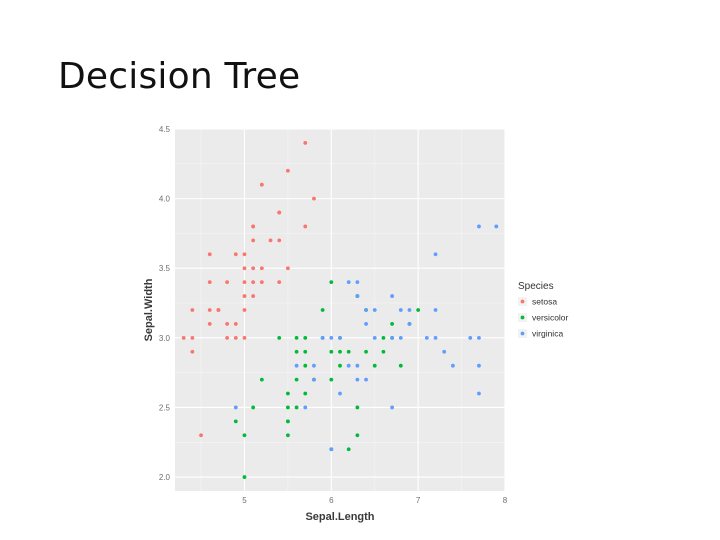 The image size is (720, 540). I want to click on y-tick-label: 2.5, so click(165, 407).